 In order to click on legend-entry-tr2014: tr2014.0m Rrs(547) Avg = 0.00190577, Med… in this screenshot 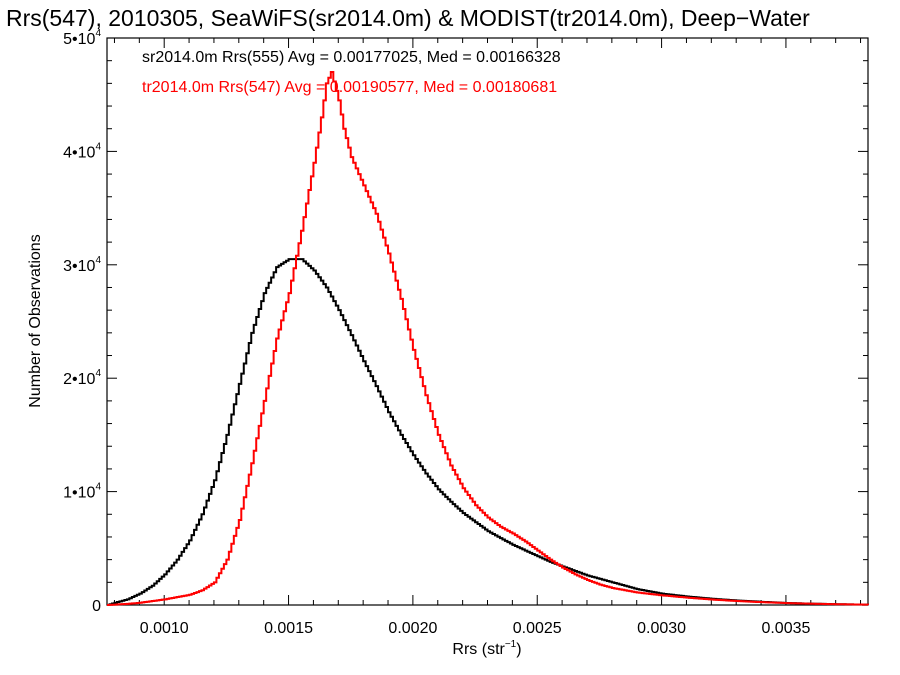, I will do `click(349, 87)`.